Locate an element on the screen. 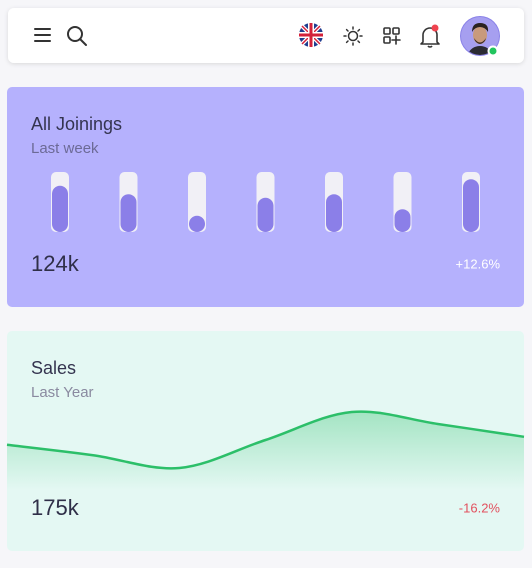 The image size is (532, 568). change-value: +12.6% is located at coordinates (478, 263).